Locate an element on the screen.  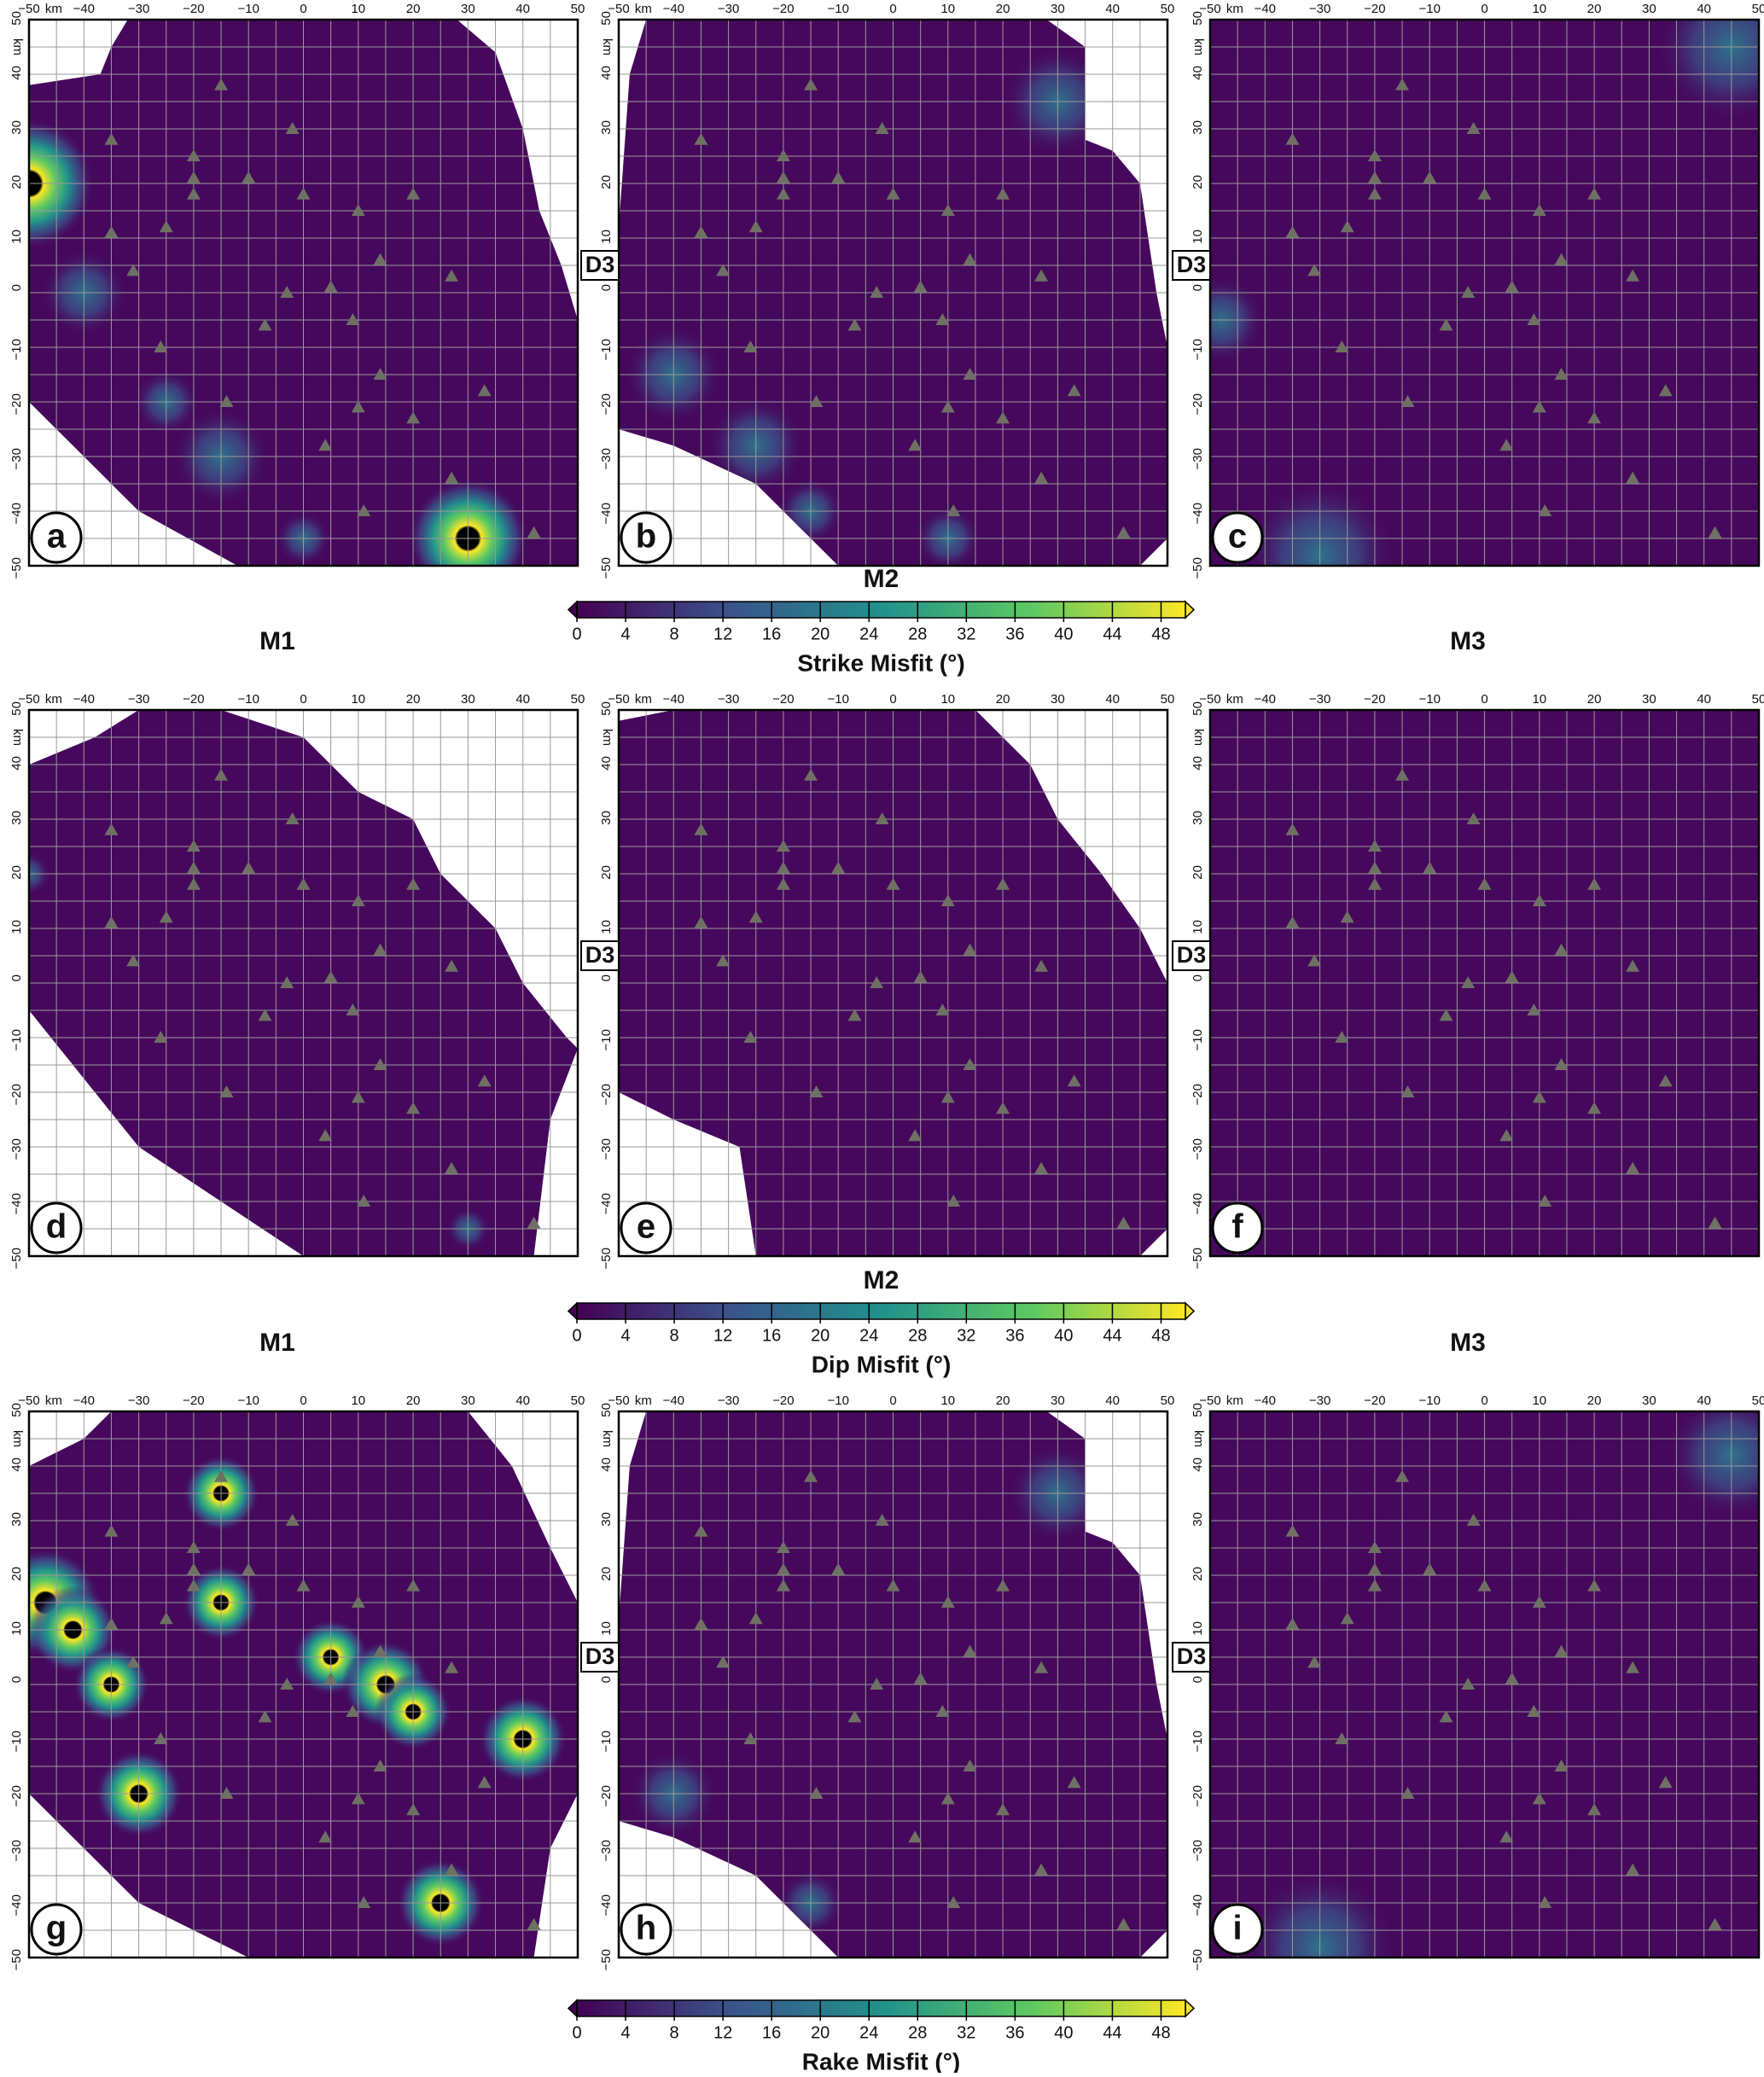
y-tick-label: 20 is located at coordinates (607, 182).